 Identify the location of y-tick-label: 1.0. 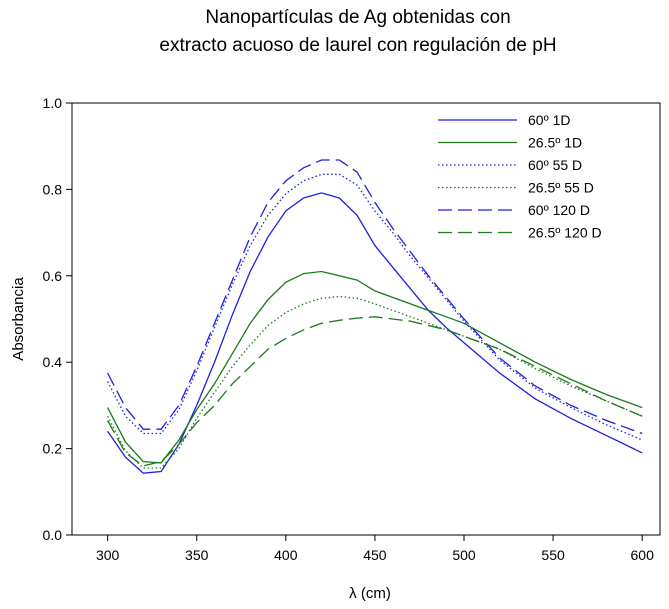
(53, 103).